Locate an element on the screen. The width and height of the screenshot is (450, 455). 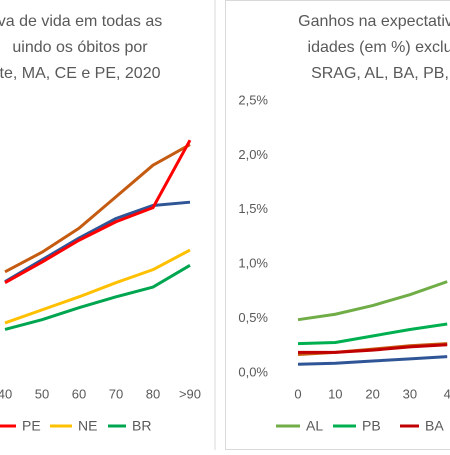
x-tick-label: 80 is located at coordinates (153, 393).